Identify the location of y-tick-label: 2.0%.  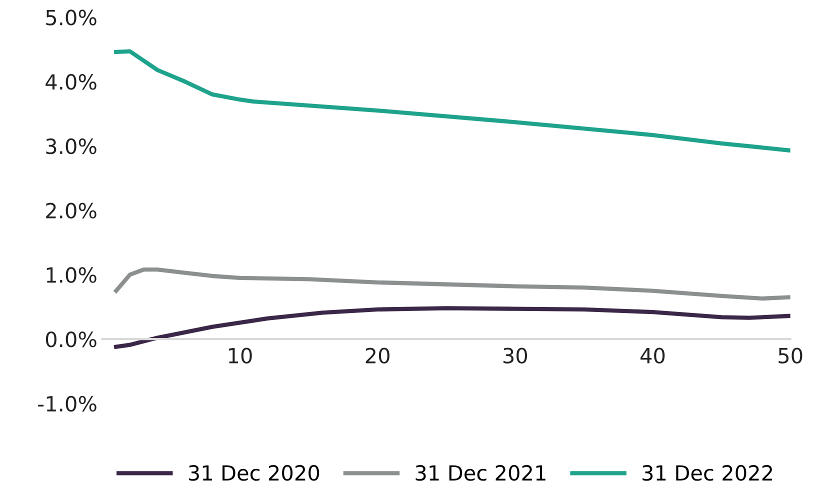
(71, 210).